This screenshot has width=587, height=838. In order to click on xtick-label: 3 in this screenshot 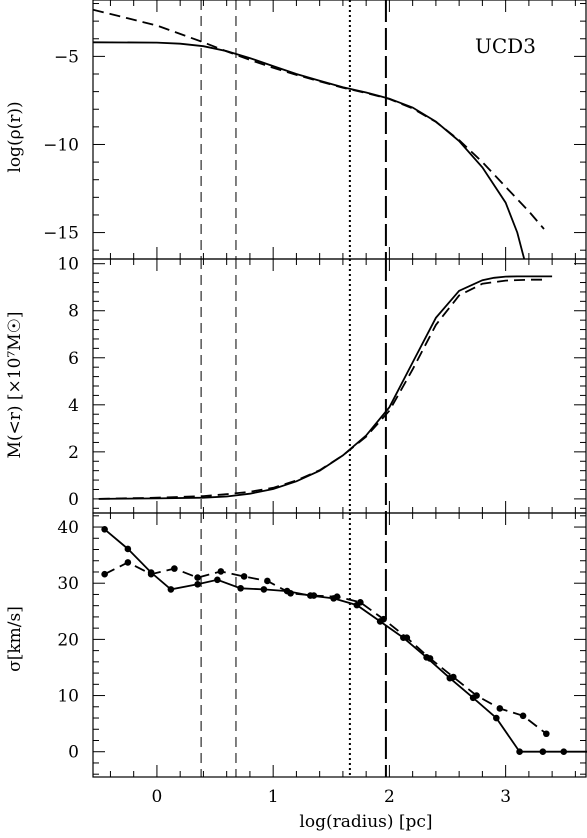, I will do `click(505, 797)`.